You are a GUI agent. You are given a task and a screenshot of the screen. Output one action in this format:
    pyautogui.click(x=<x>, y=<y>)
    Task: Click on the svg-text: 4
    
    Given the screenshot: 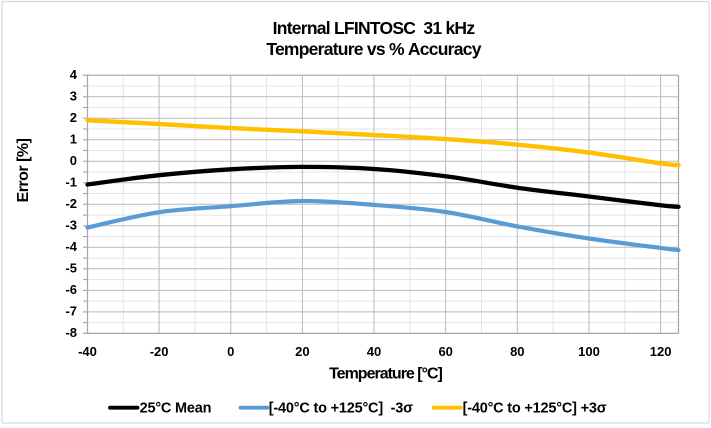 What is the action you would take?
    pyautogui.click(x=74, y=74)
    